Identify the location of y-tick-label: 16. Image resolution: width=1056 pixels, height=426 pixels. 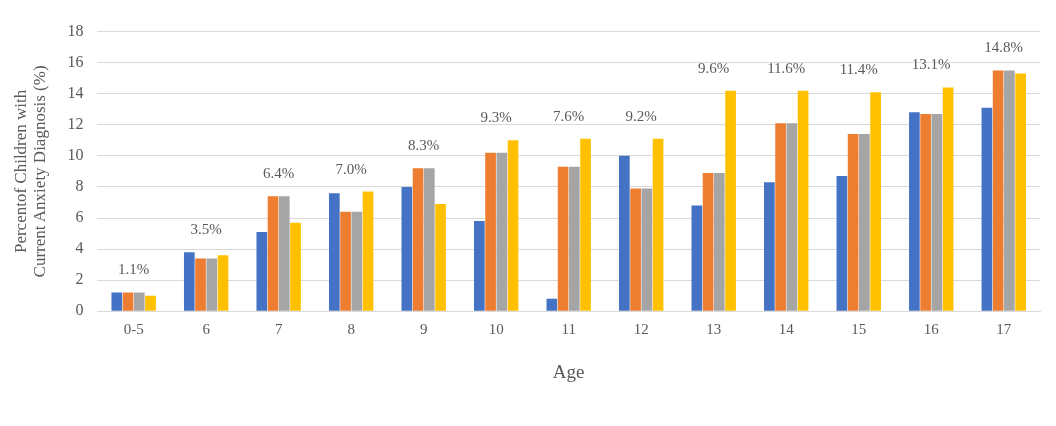
(75, 61).